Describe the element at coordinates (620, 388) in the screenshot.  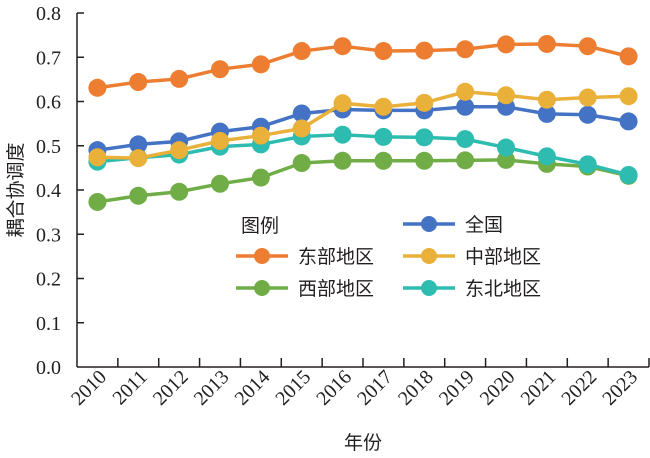
I see `x-tick-label: 2023` at that location.